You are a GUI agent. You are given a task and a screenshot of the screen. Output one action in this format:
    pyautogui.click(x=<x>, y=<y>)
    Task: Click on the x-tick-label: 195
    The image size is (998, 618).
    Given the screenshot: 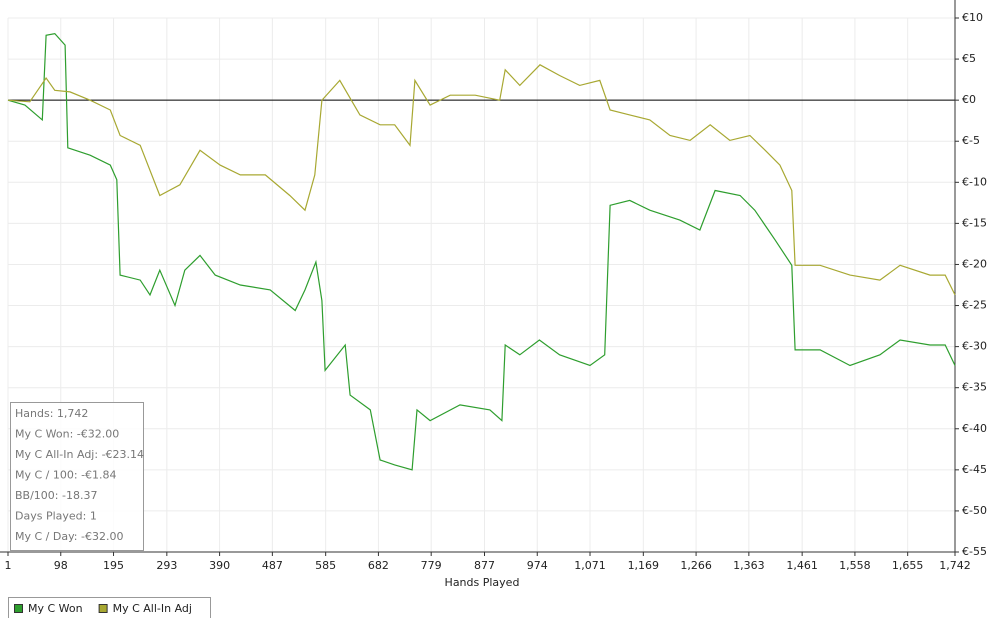 What is the action you would take?
    pyautogui.click(x=113, y=565)
    